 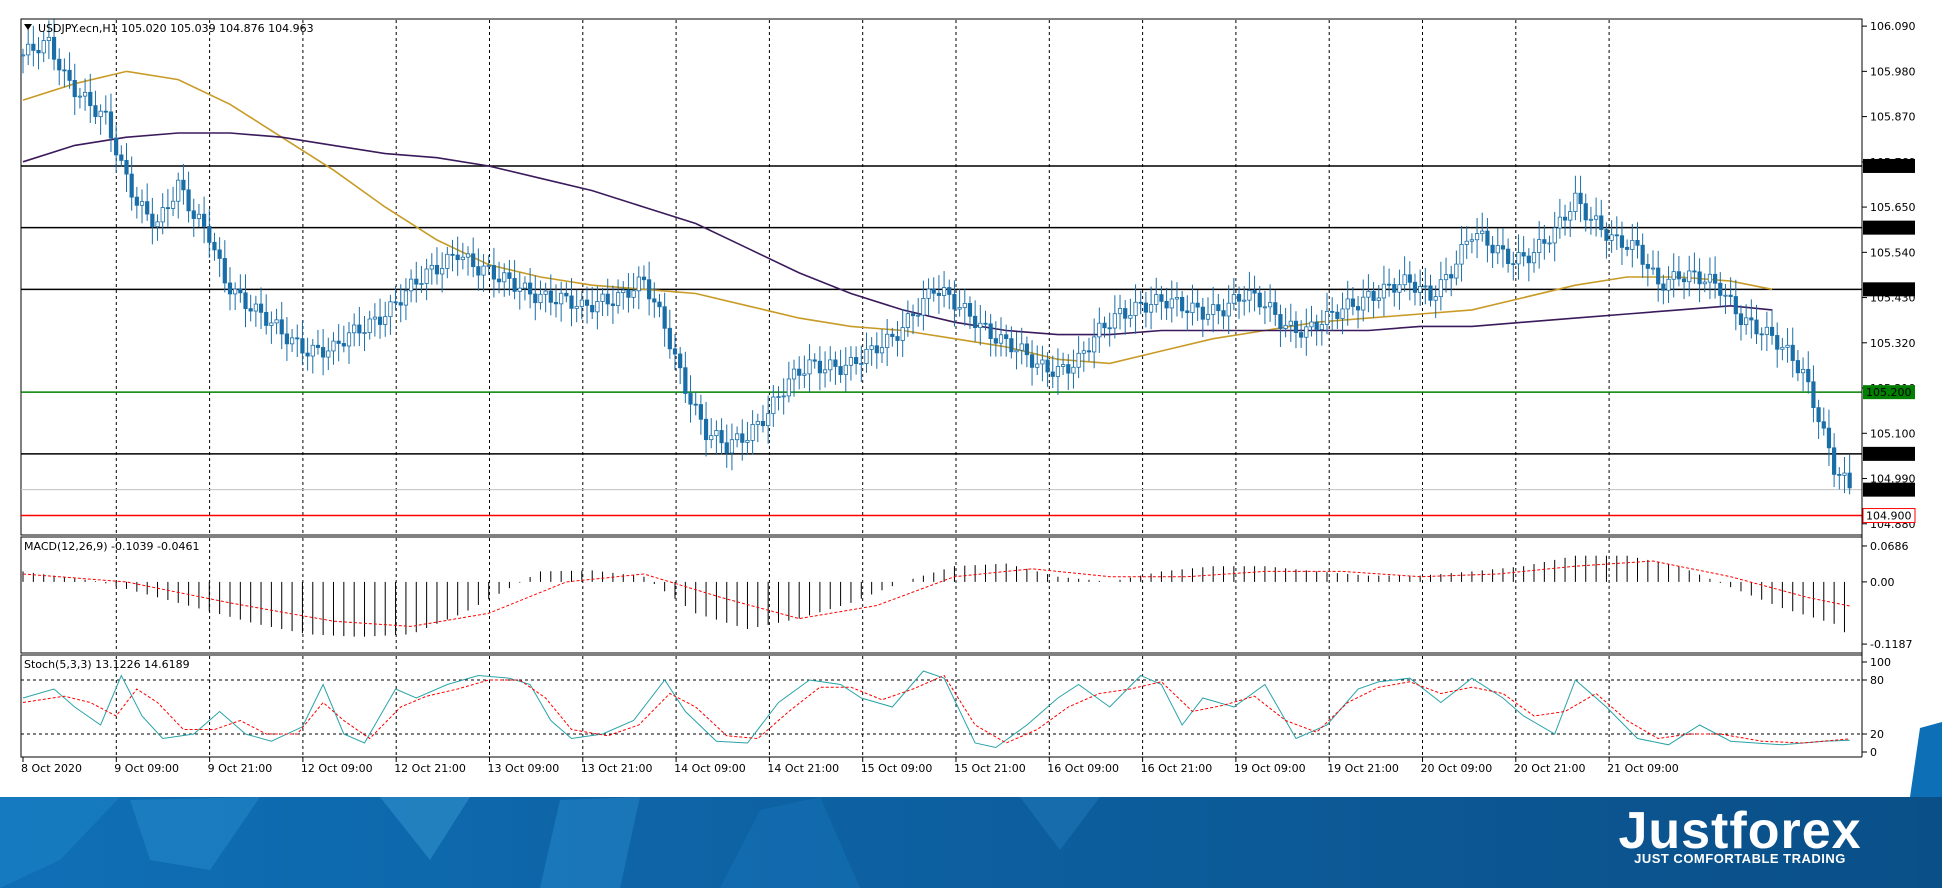 What do you see at coordinates (1877, 734) in the screenshot?
I see `stoch-tick-label: 20` at bounding box center [1877, 734].